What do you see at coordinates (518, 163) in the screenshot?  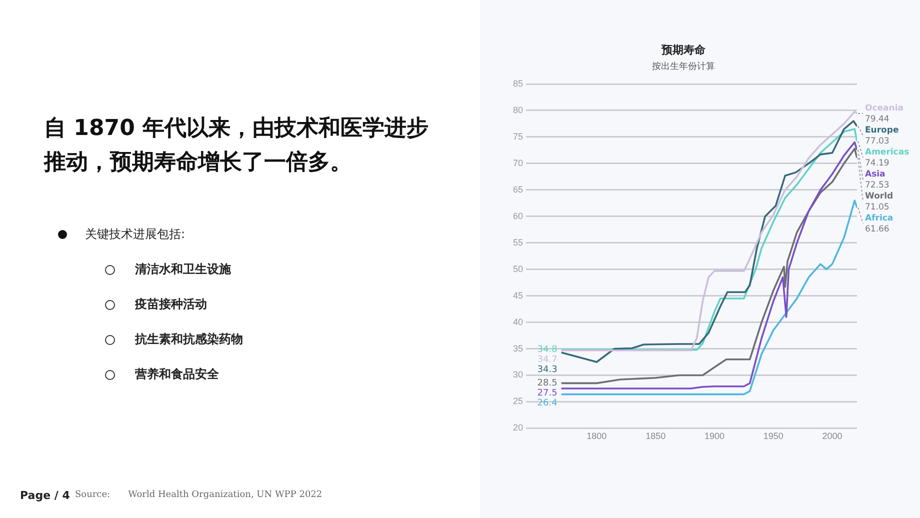 I see `y-tick-label: 70` at bounding box center [518, 163].